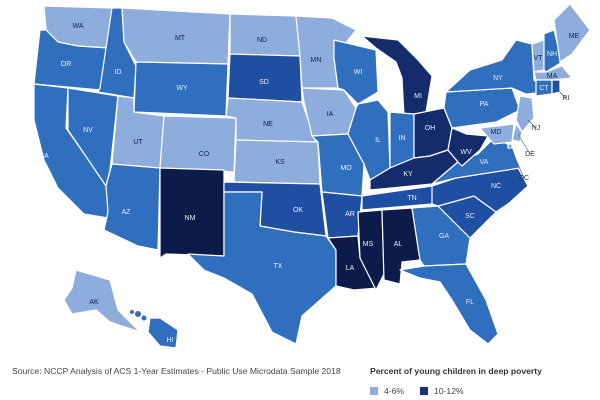  I want to click on state-label-ak: AK, so click(94, 302).